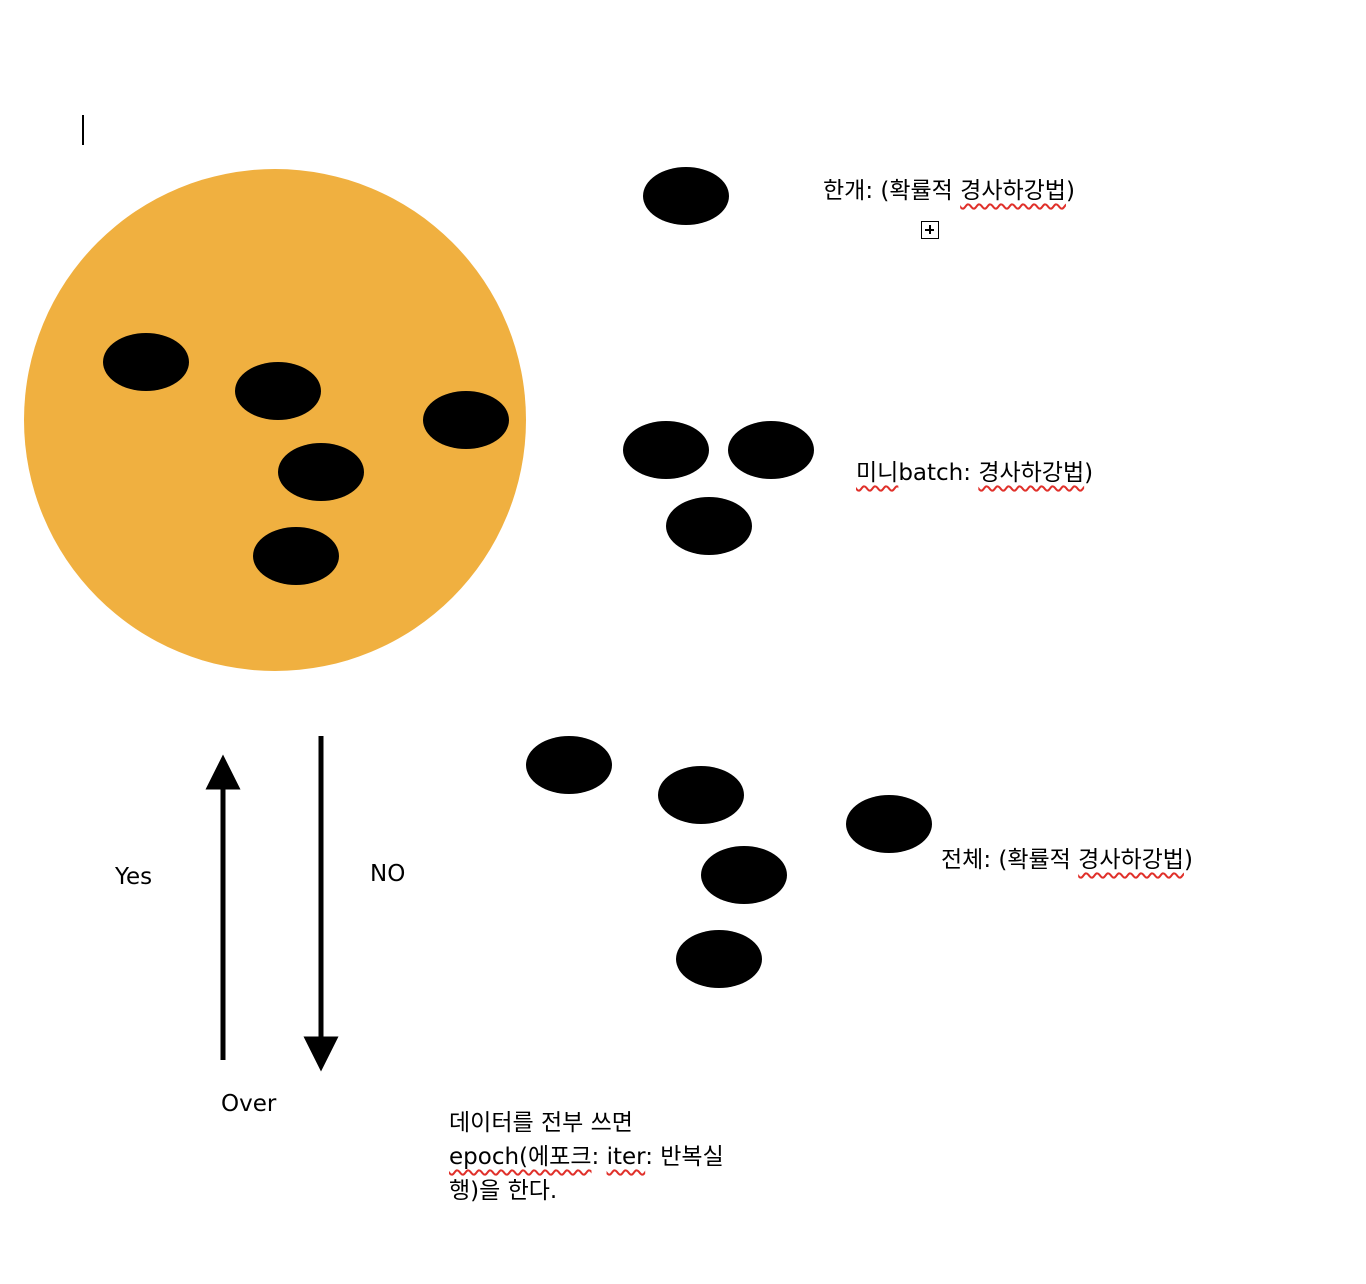  What do you see at coordinates (1067, 860) in the screenshot?
I see `full-batch-label: 전체: (확률적 경사하강법)` at bounding box center [1067, 860].